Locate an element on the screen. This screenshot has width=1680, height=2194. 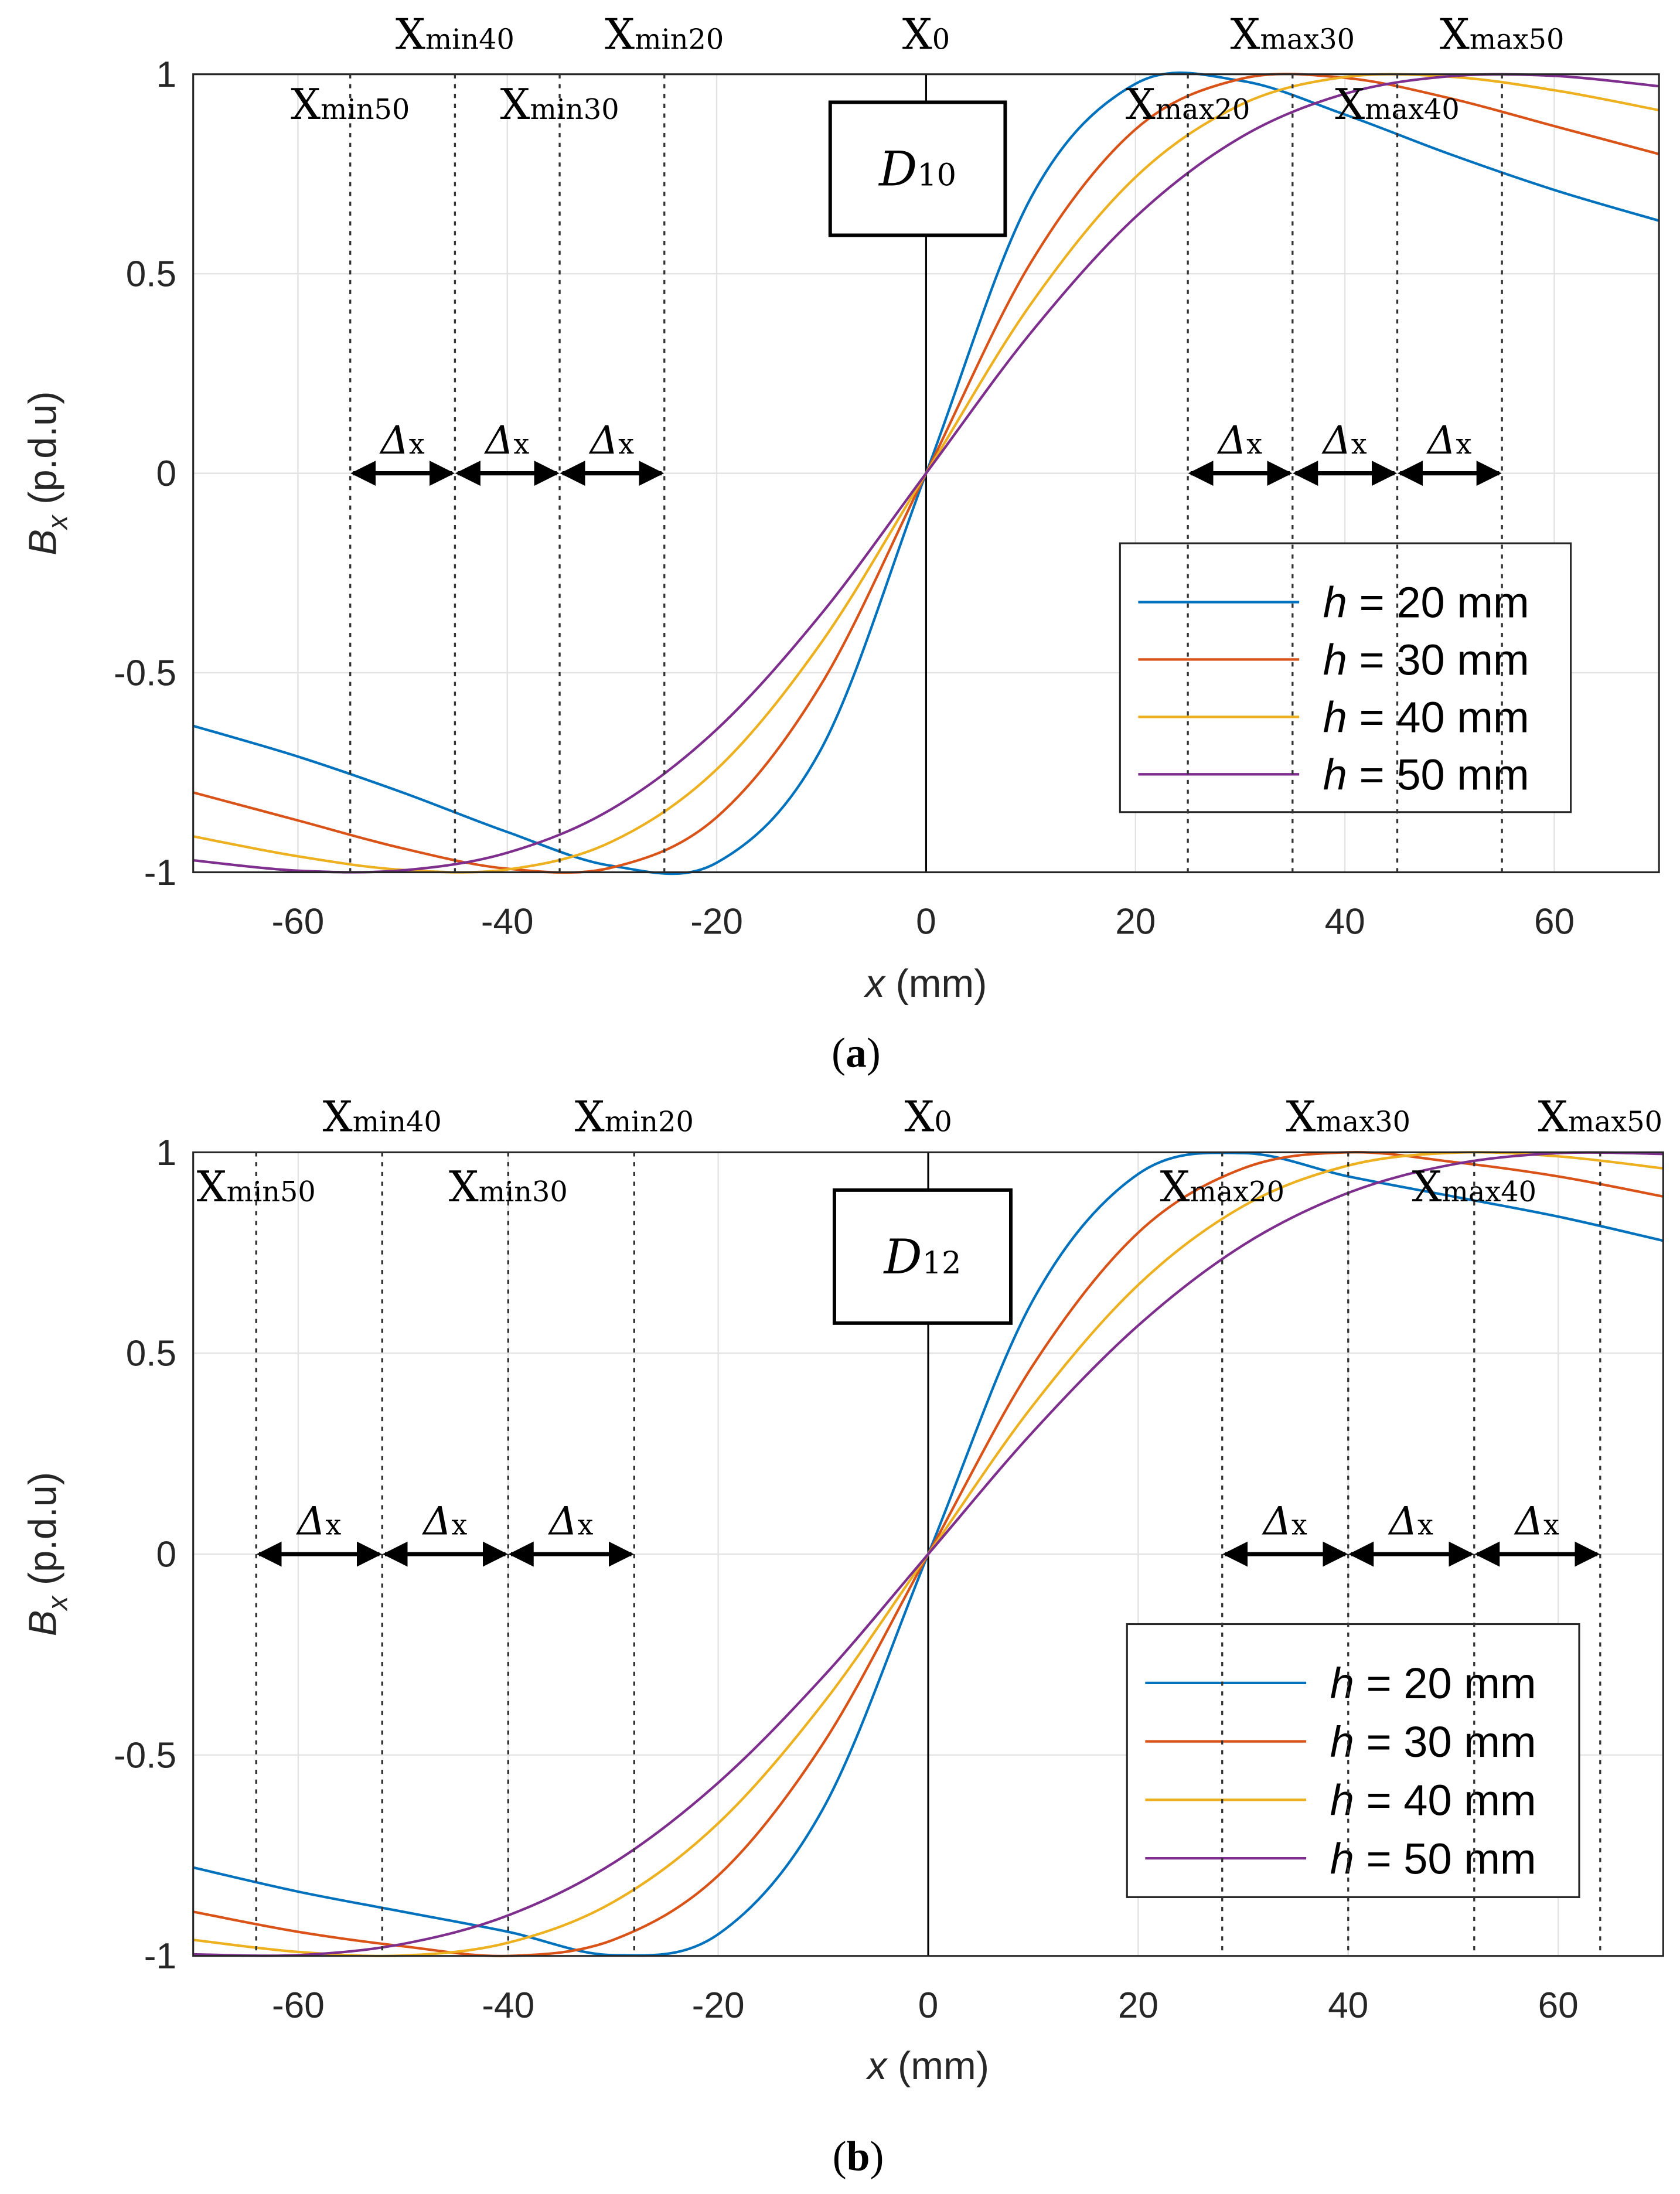
marker-label-sub: min50 is located at coordinates (365, 110).